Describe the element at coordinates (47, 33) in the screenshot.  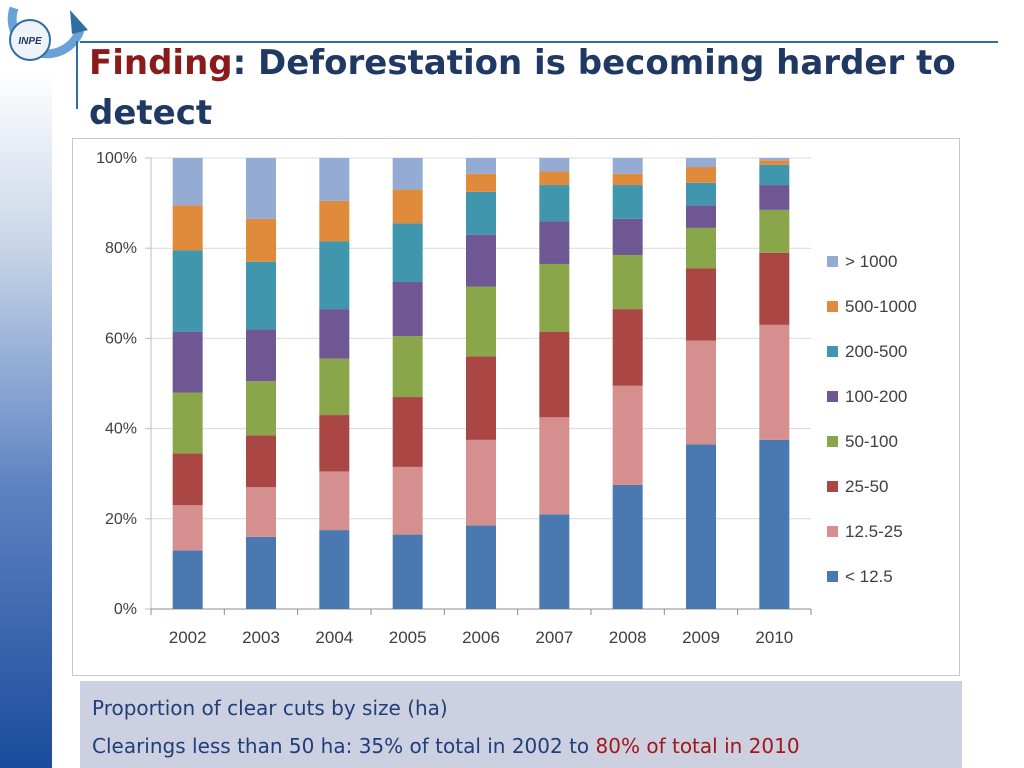
I see `inpe-logo: INPE` at that location.